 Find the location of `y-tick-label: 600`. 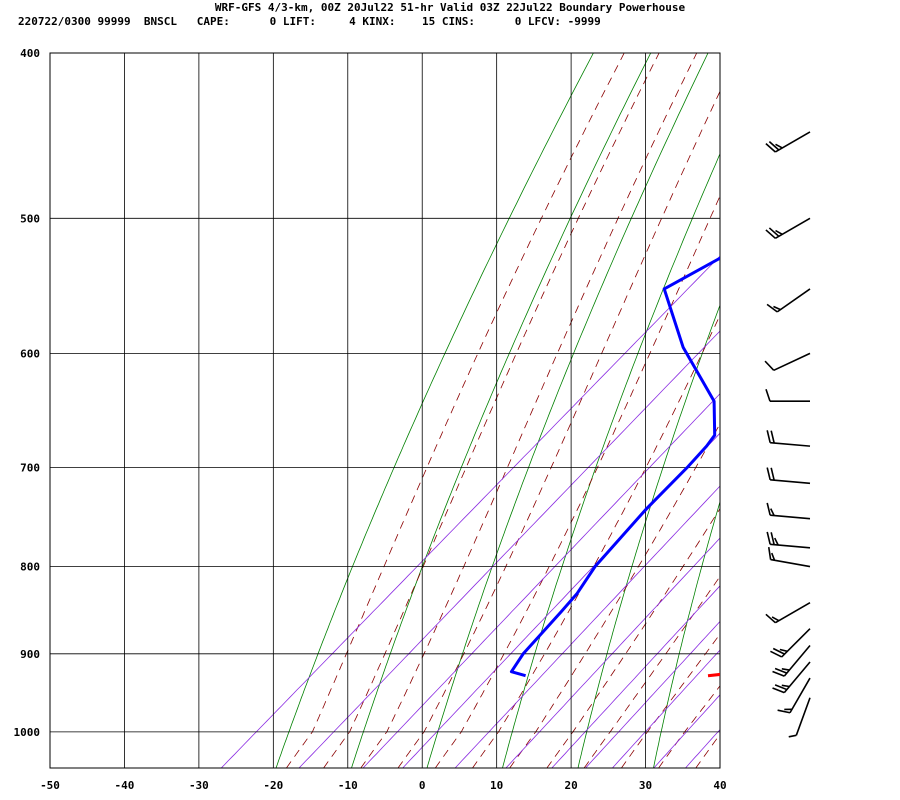

y-tick-label: 600 is located at coordinates (30, 353).